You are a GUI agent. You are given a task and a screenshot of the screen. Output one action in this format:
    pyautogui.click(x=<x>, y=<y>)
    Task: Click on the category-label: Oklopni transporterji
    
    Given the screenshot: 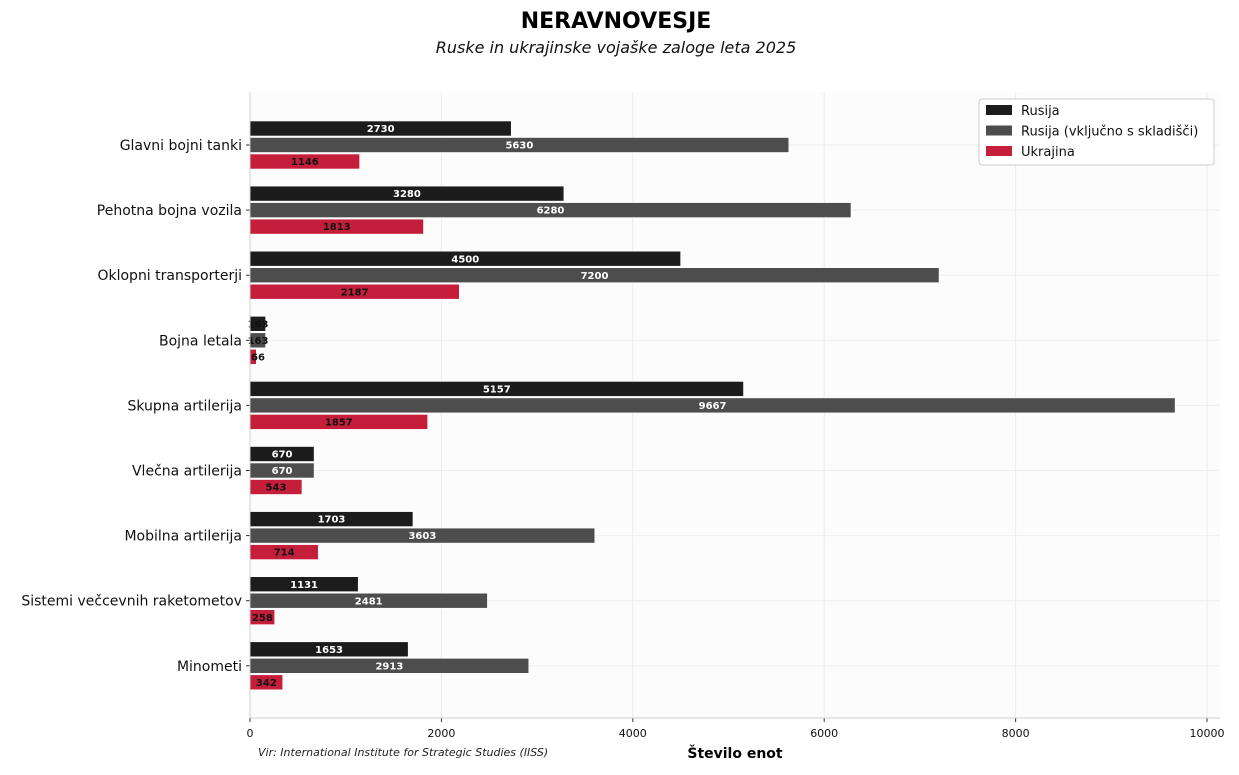 What is the action you would take?
    pyautogui.click(x=169, y=276)
    